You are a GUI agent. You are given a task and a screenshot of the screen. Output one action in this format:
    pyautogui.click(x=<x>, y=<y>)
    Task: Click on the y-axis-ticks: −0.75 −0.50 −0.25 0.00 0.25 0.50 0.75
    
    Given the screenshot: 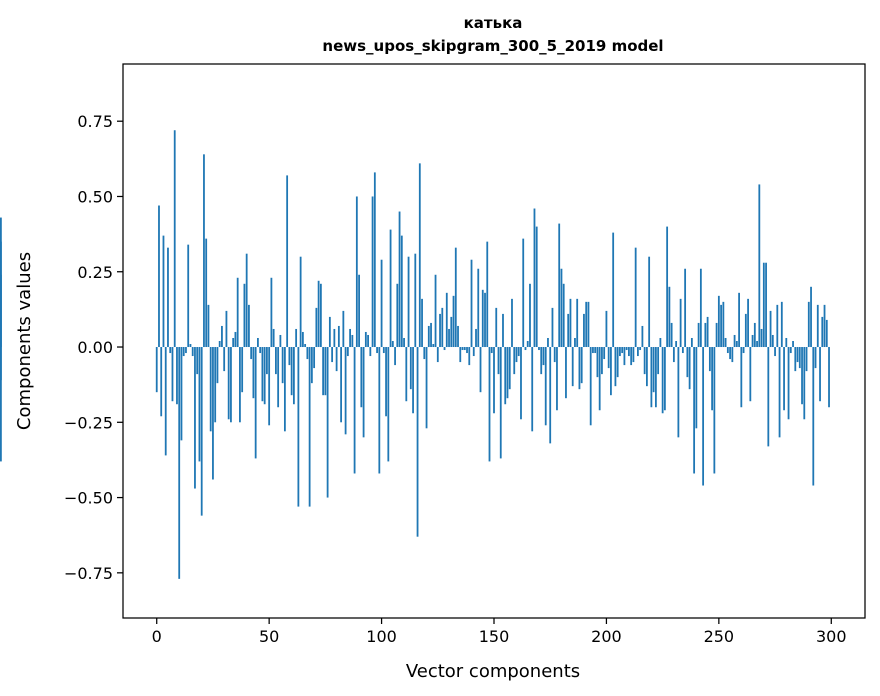 What is the action you would take?
    pyautogui.click(x=93, y=347)
    